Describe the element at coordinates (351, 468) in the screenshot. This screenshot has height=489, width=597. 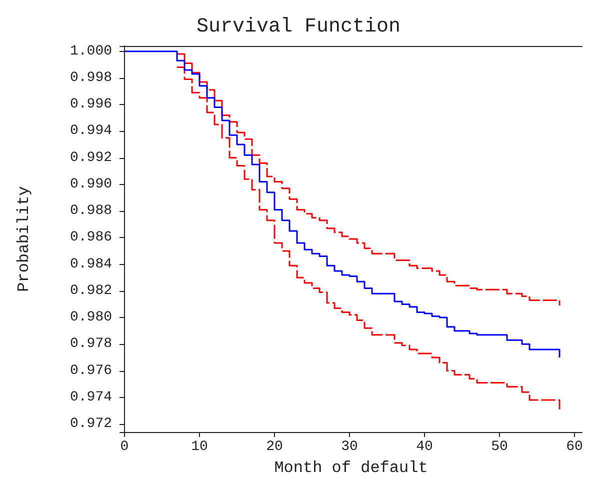
I see `x-axis-title: Month of default` at that location.